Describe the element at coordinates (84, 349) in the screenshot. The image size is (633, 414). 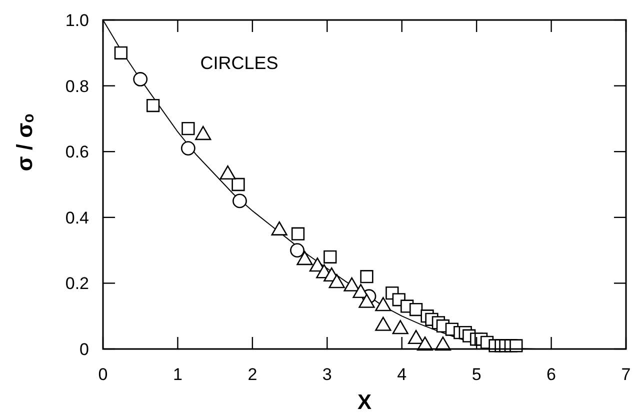
I see `y-tick-label: 0` at that location.